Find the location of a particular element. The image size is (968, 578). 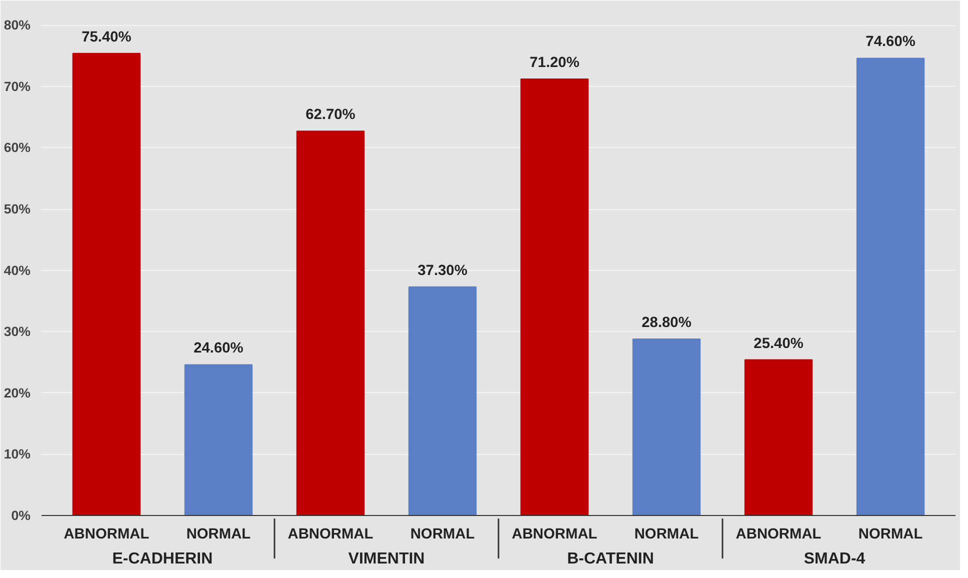

data-label: 37.30% is located at coordinates (443, 270).